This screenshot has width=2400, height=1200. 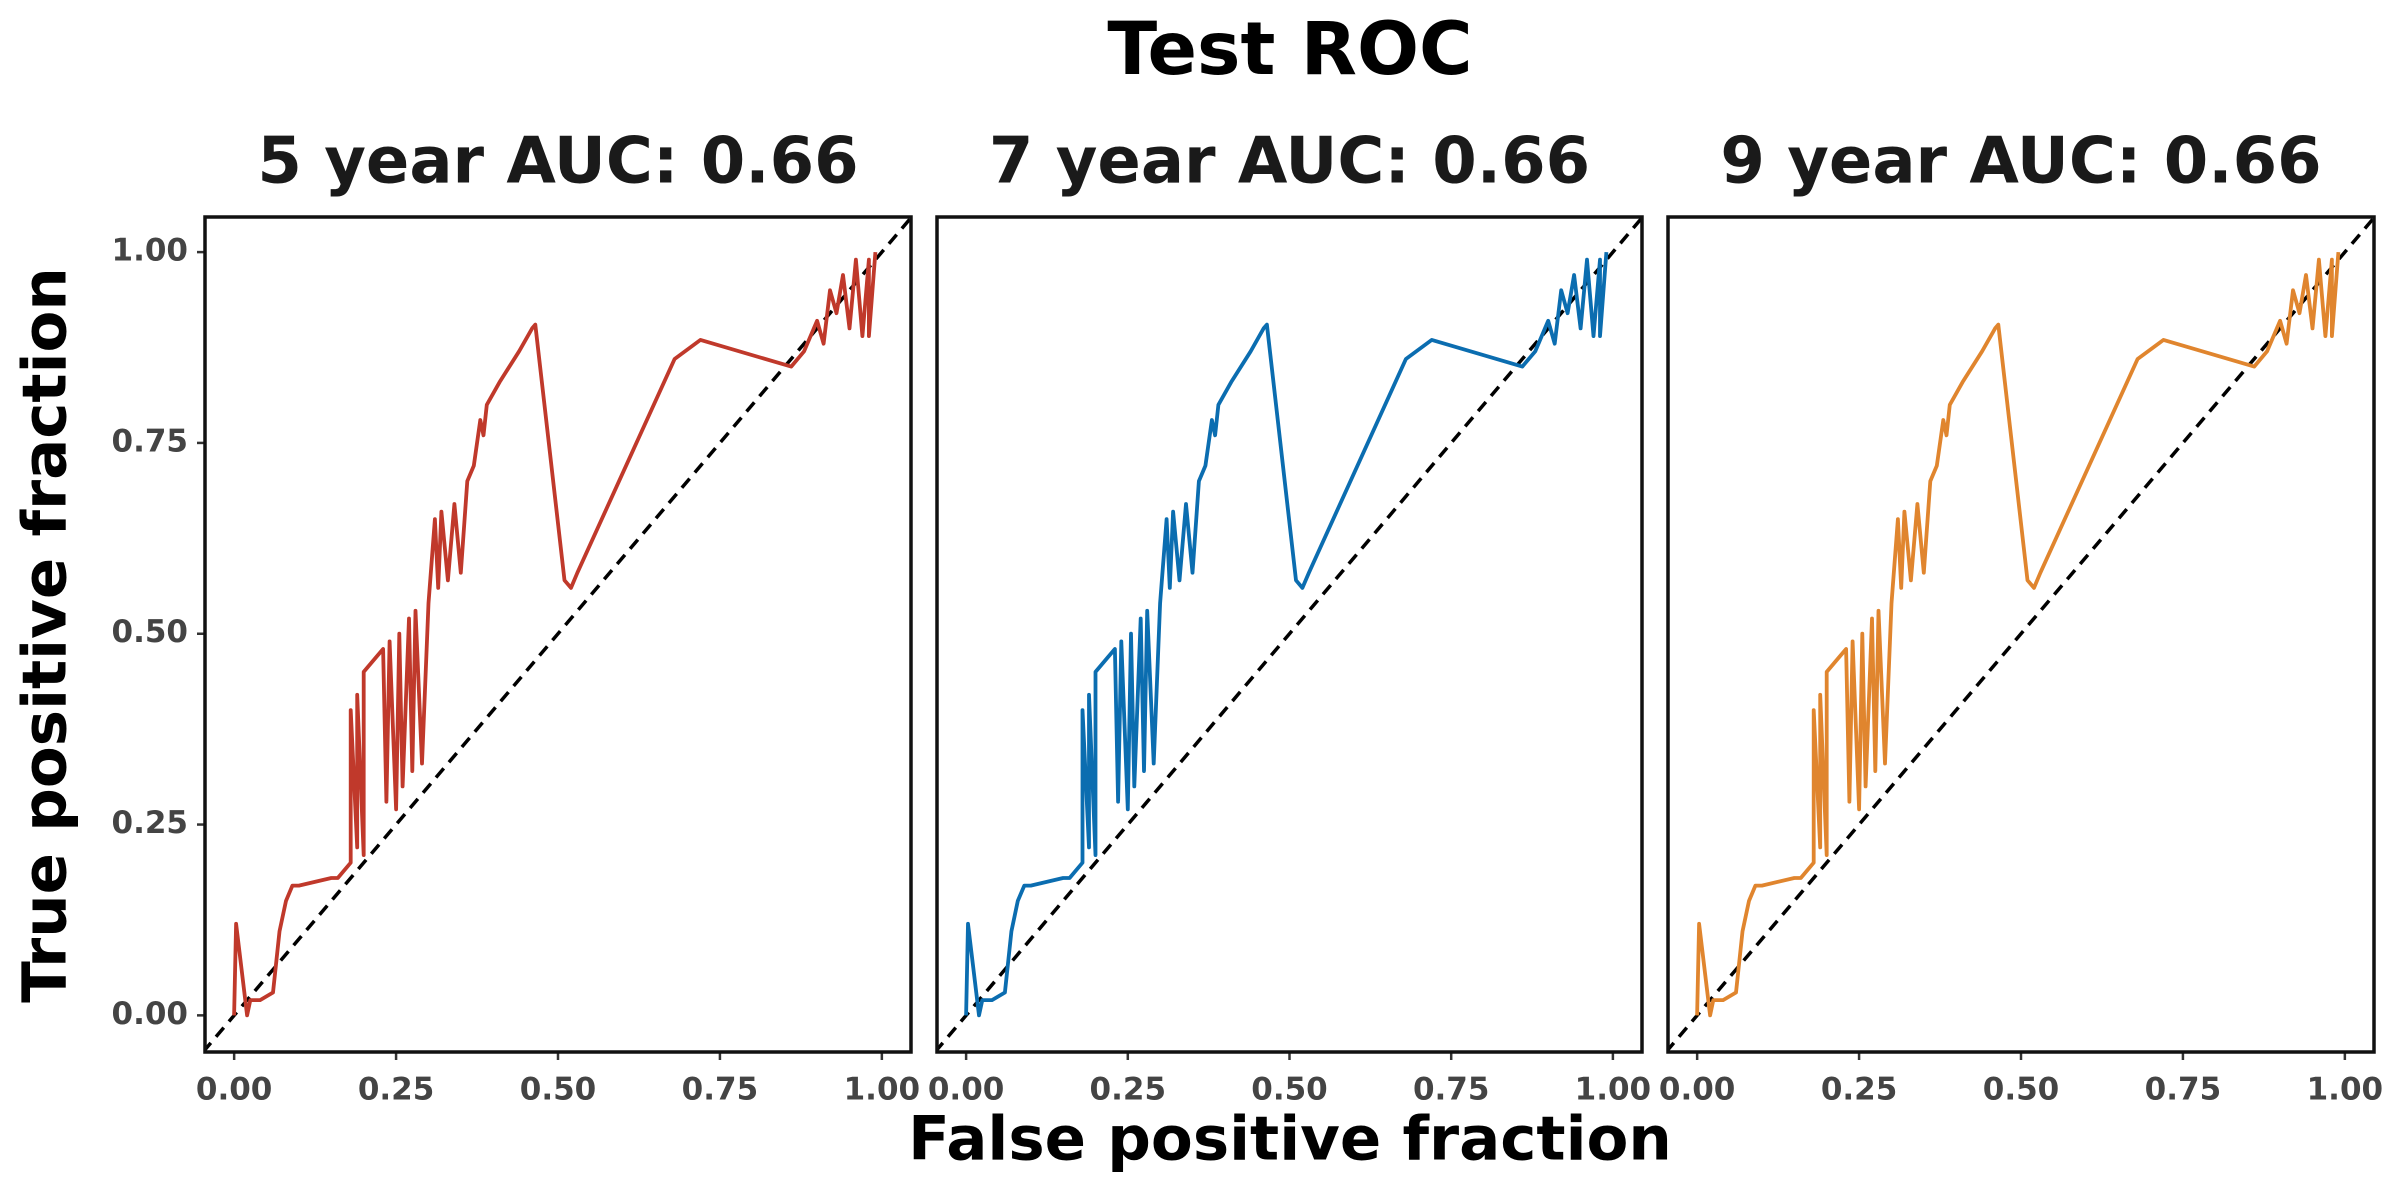 What do you see at coordinates (150, 1014) in the screenshot?
I see `y-tick-label: 0.00` at bounding box center [150, 1014].